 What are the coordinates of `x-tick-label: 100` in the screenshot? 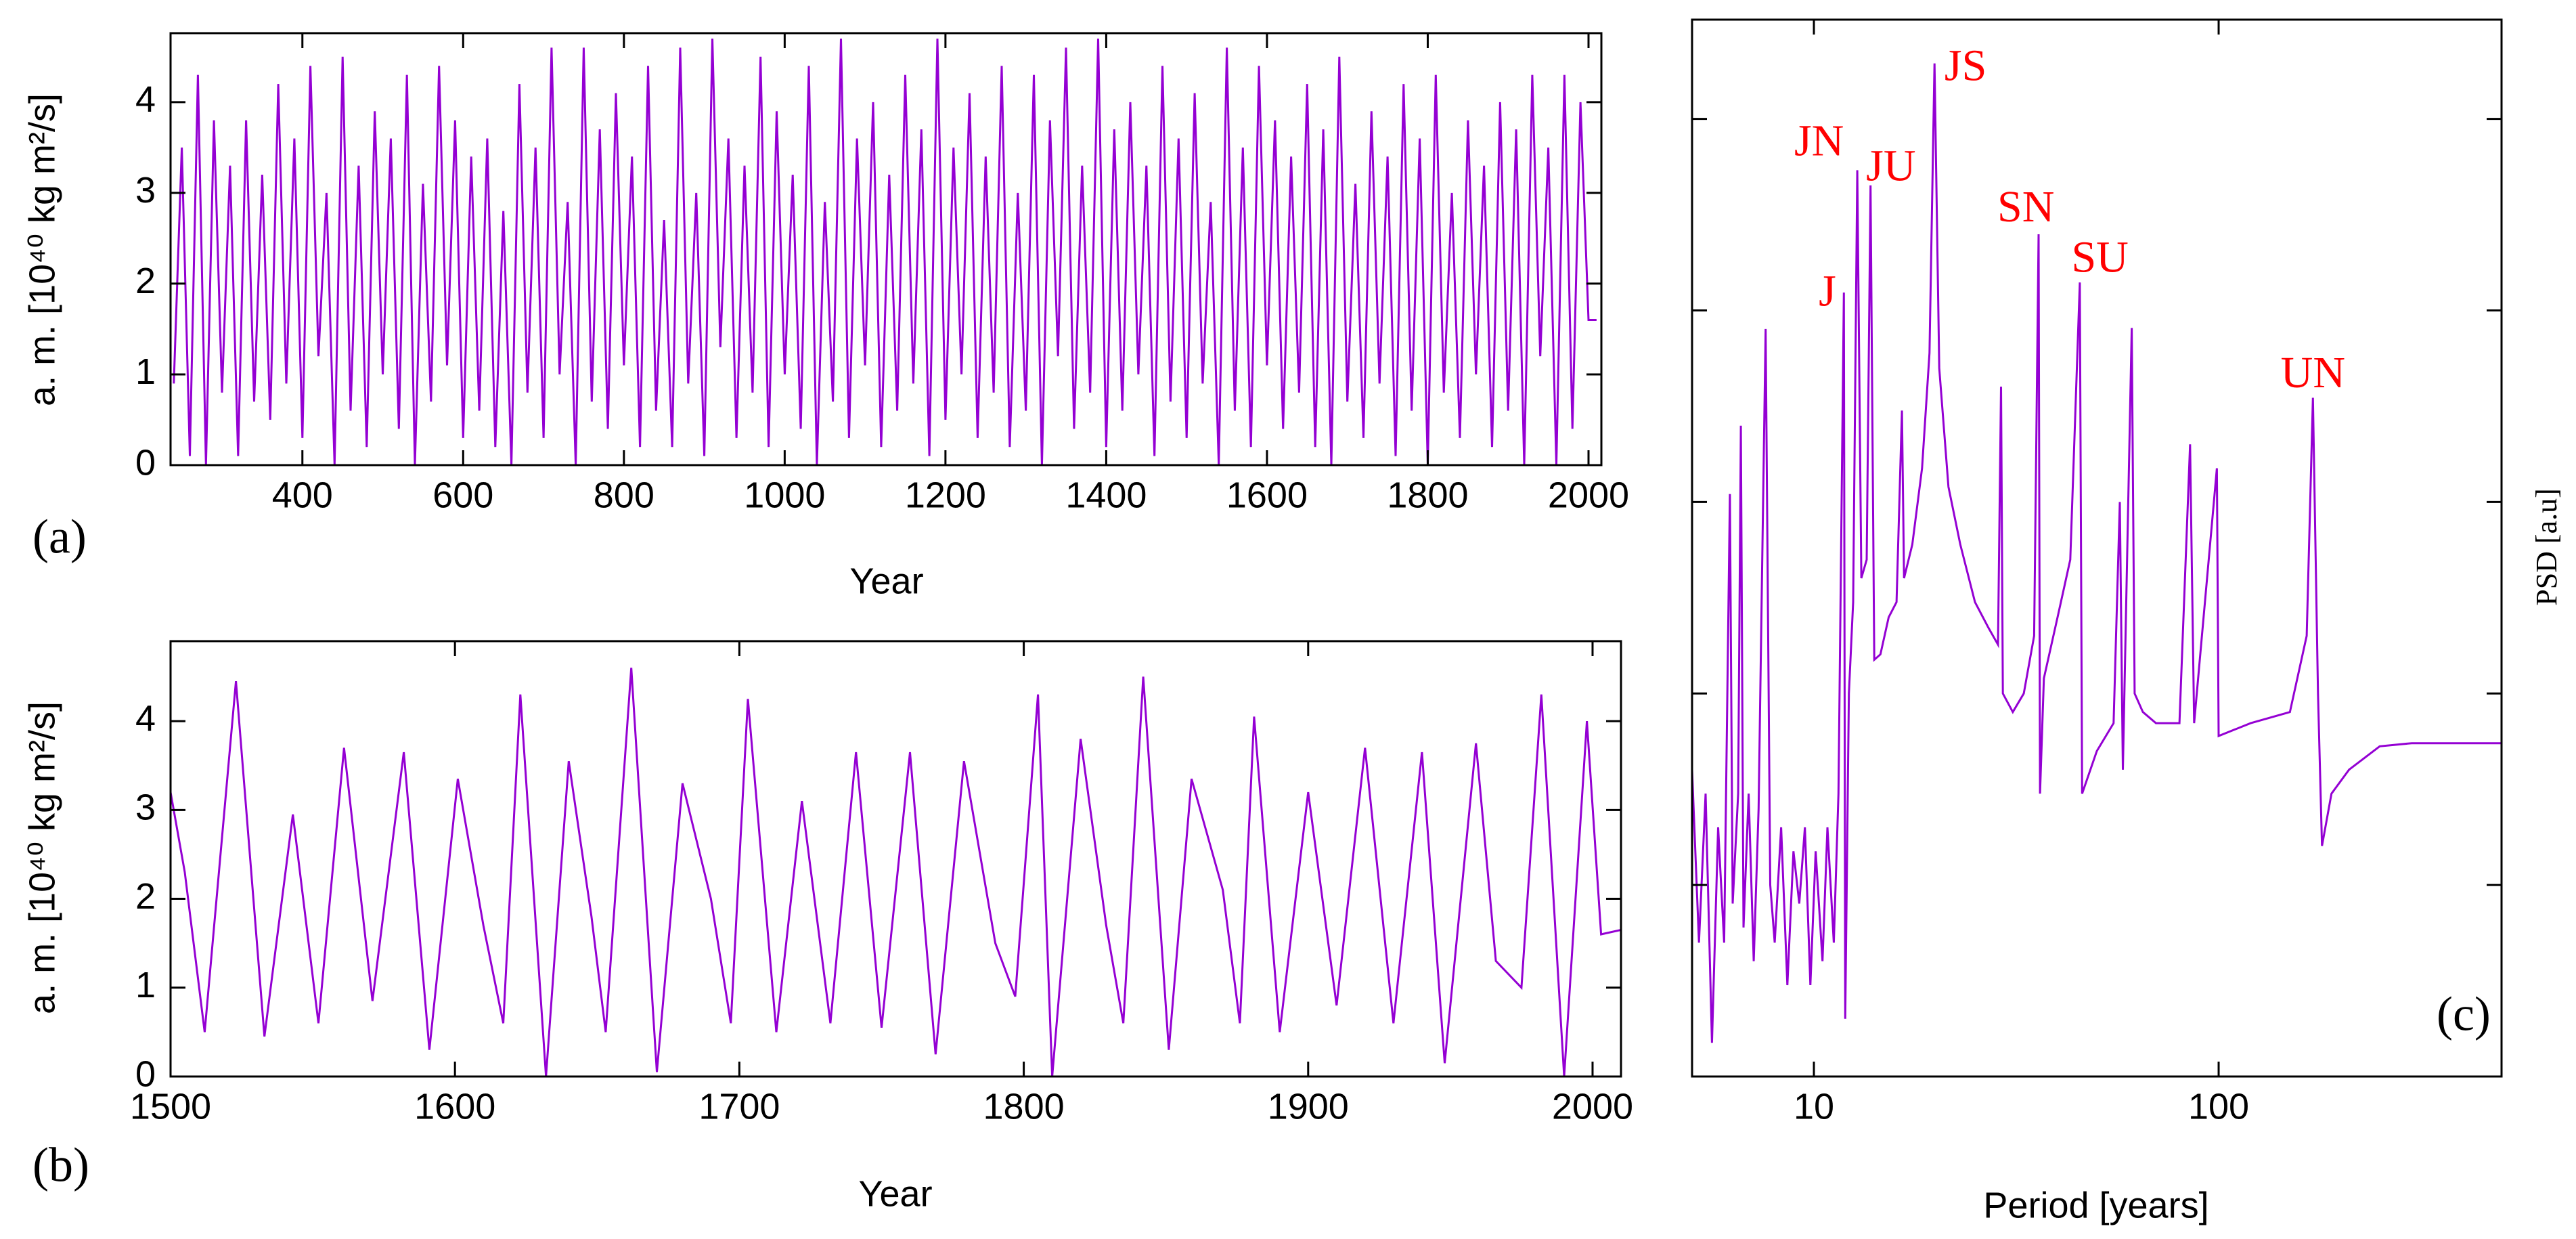 It's located at (2218, 1106).